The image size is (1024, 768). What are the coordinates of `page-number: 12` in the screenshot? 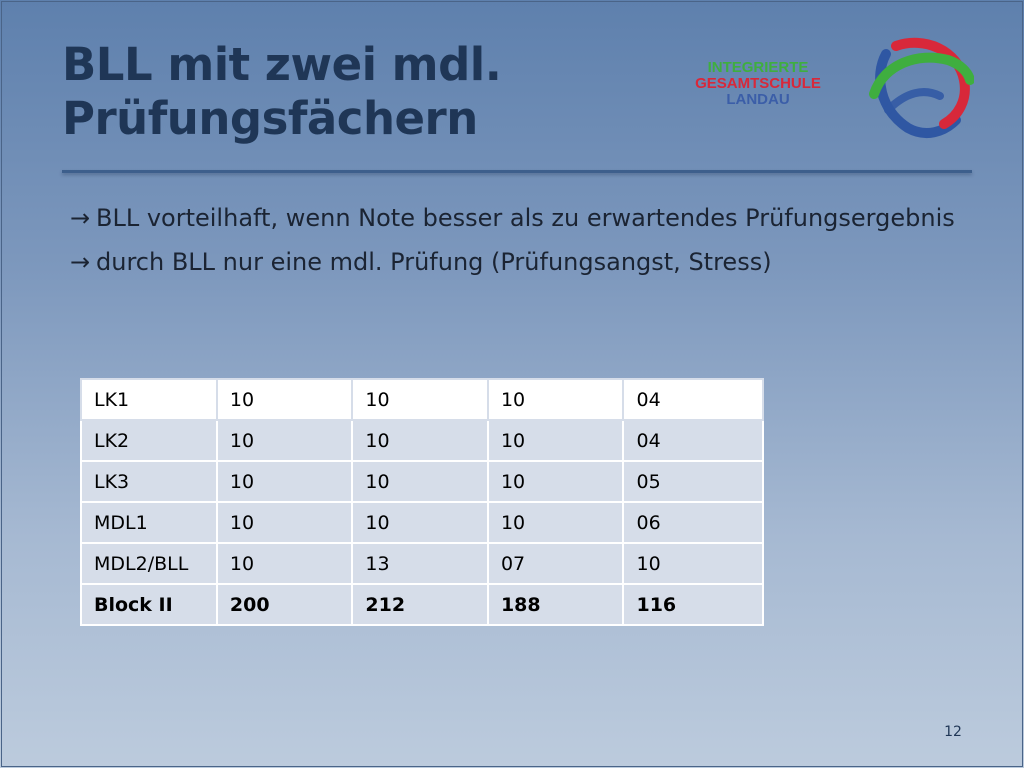 It's located at (953, 732).